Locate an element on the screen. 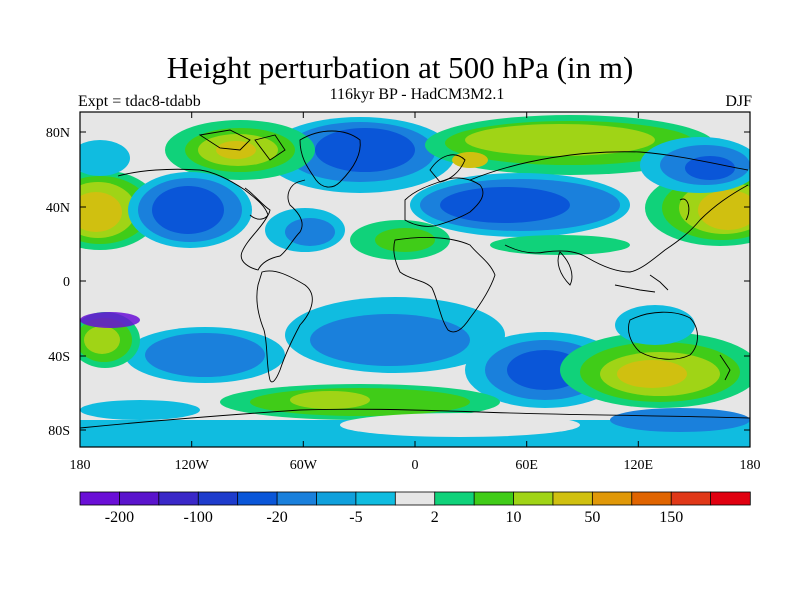  x-tick-label: 60W is located at coordinates (304, 465).